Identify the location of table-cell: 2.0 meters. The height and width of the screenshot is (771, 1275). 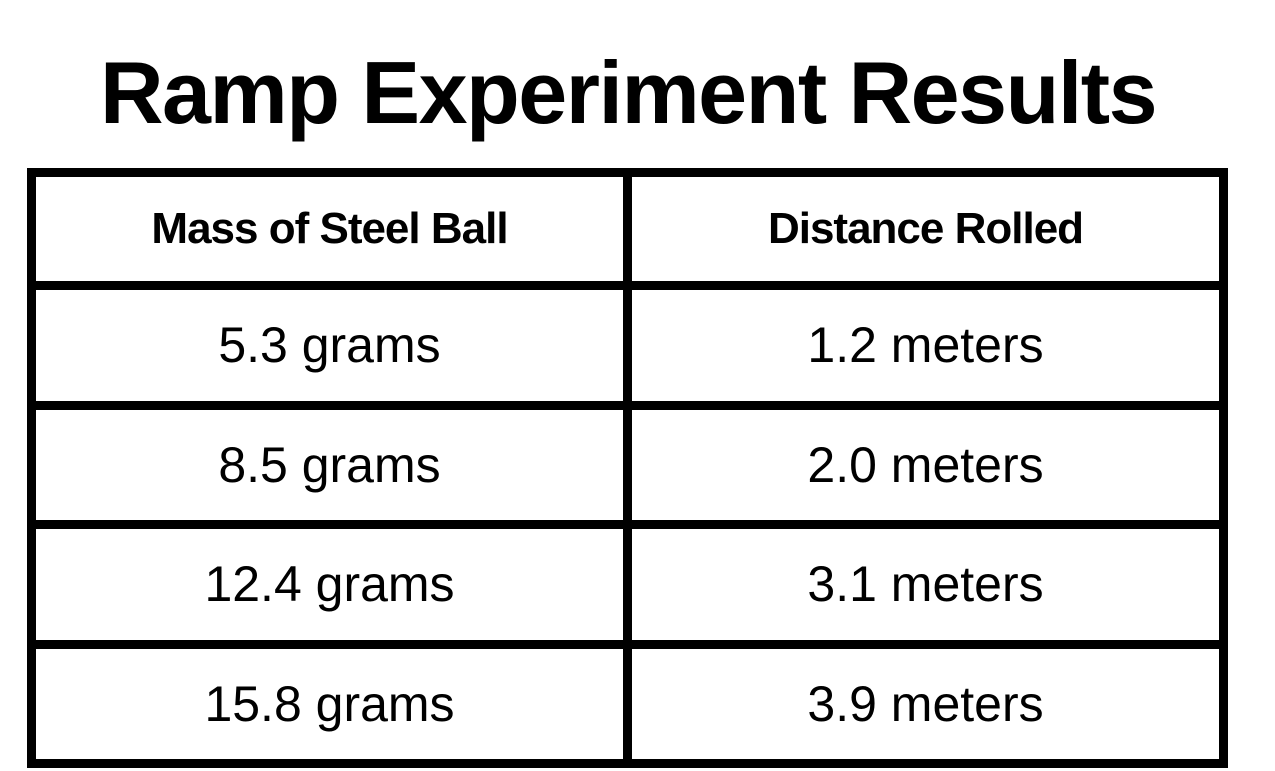
(925, 464).